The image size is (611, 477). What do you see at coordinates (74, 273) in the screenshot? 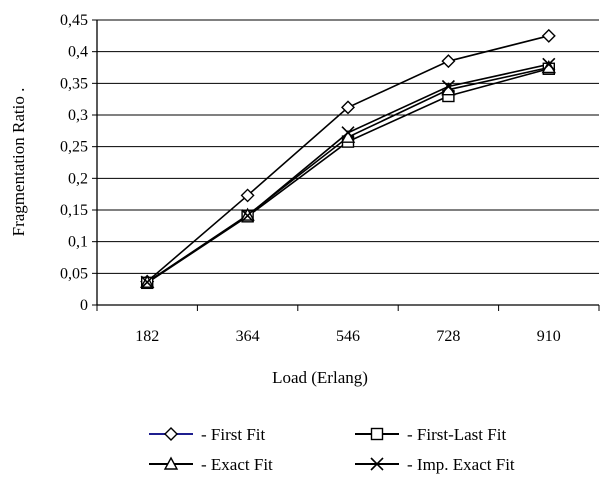
I see `y-tick-label: 0,05` at bounding box center [74, 273].